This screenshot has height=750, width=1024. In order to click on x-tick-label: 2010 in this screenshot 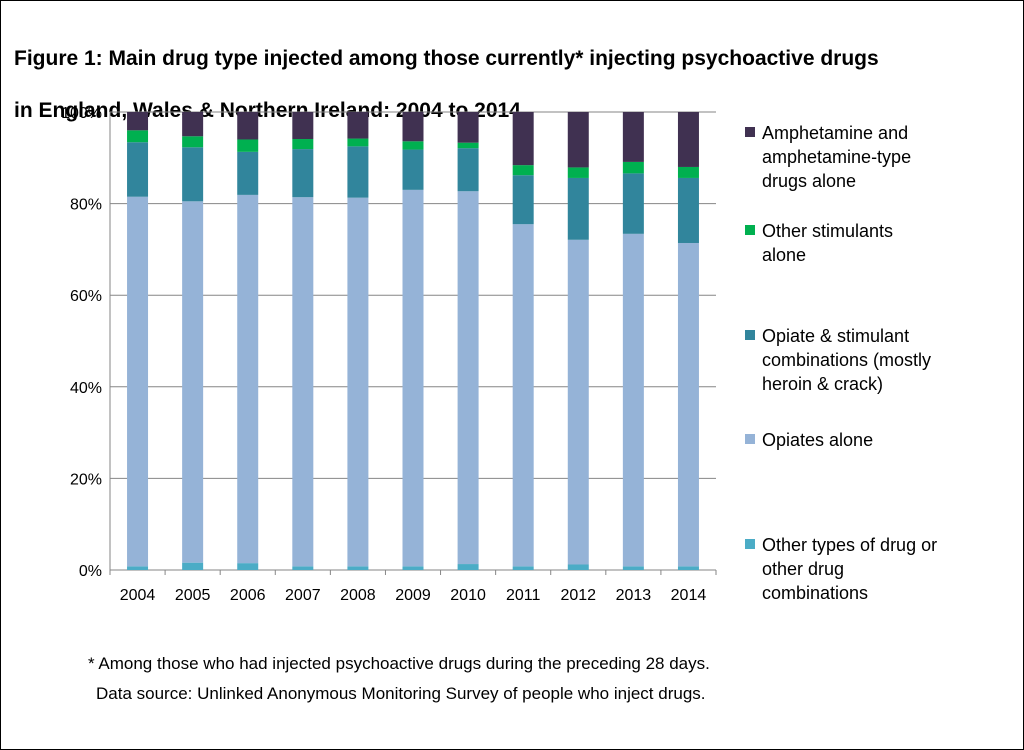, I will do `click(468, 595)`.